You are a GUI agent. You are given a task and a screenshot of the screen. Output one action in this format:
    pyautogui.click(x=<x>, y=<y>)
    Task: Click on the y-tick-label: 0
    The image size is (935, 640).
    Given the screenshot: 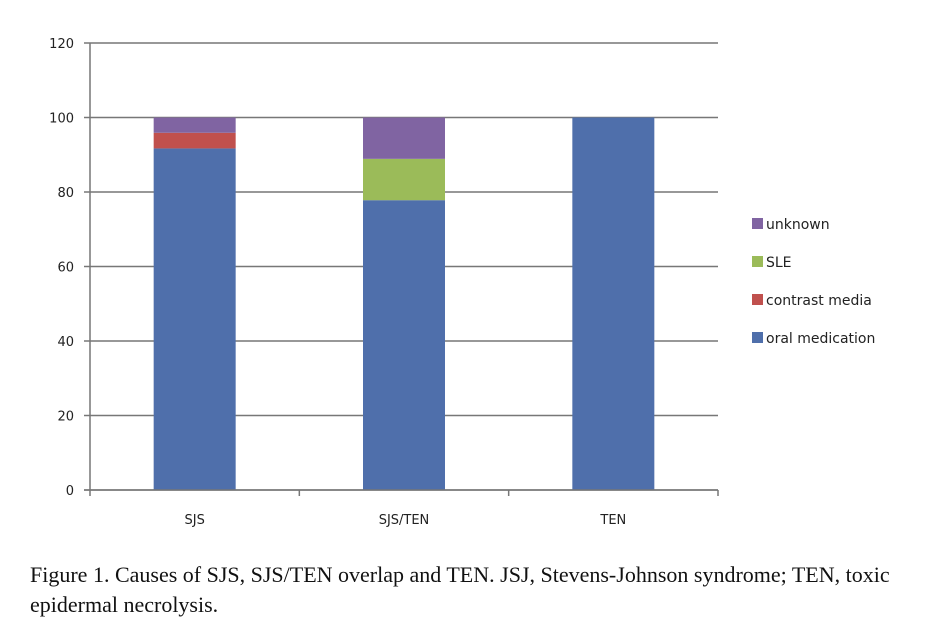 What is the action you would take?
    pyautogui.click(x=70, y=491)
    